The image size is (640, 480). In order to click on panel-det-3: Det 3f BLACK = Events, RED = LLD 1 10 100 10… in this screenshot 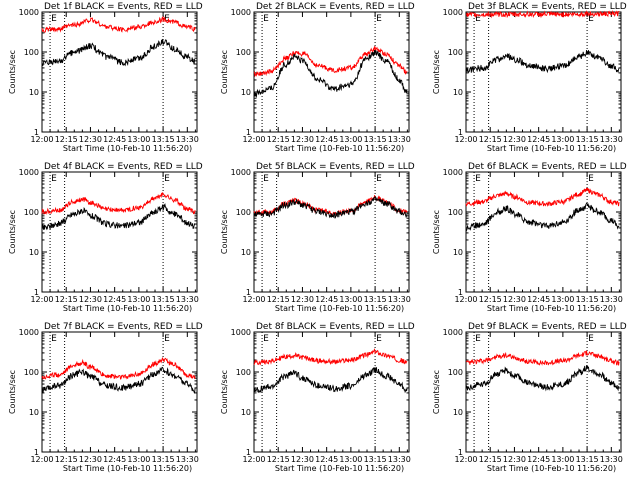, I will do `click(529, 77)`.